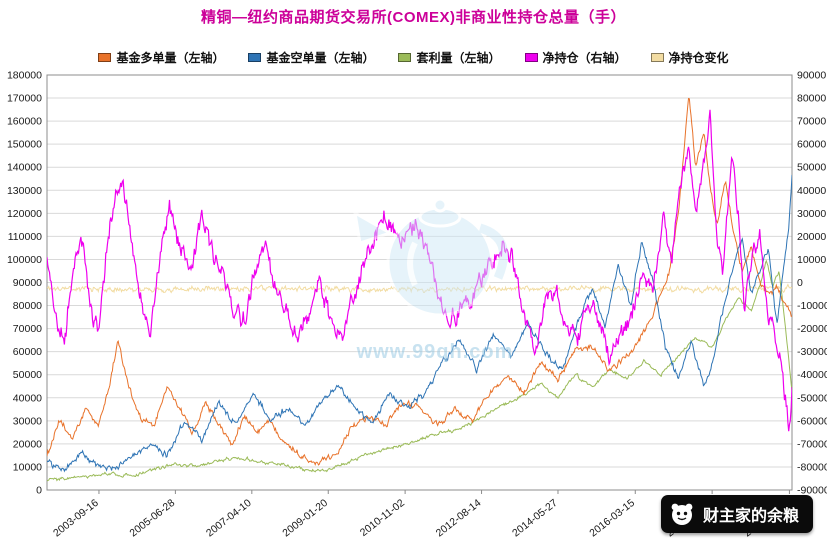 This screenshot has width=827, height=543. I want to click on y-axis-left-label: 40000, so click(27, 398).